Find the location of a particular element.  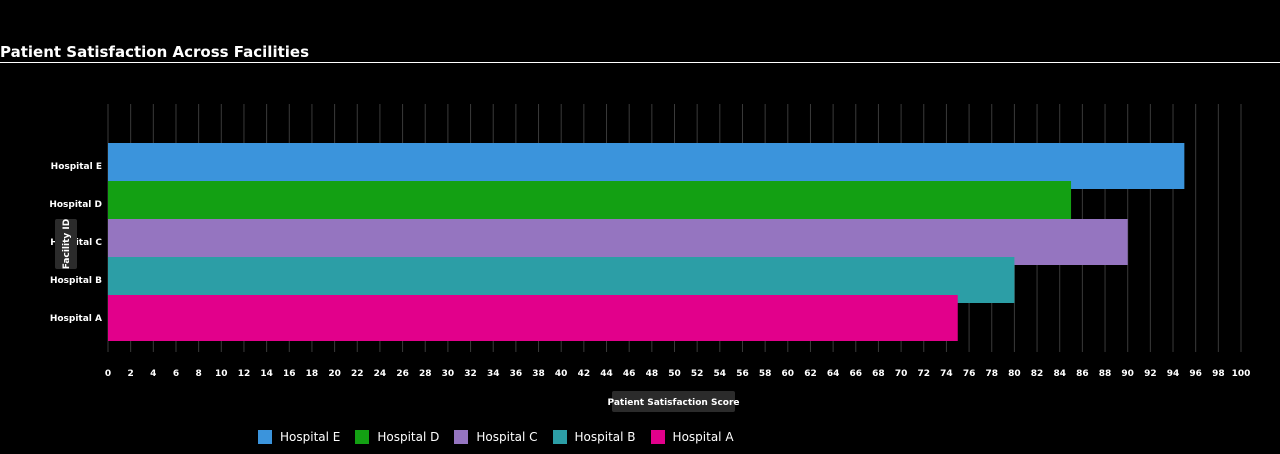

legend-item: Hospital A is located at coordinates (692, 437).